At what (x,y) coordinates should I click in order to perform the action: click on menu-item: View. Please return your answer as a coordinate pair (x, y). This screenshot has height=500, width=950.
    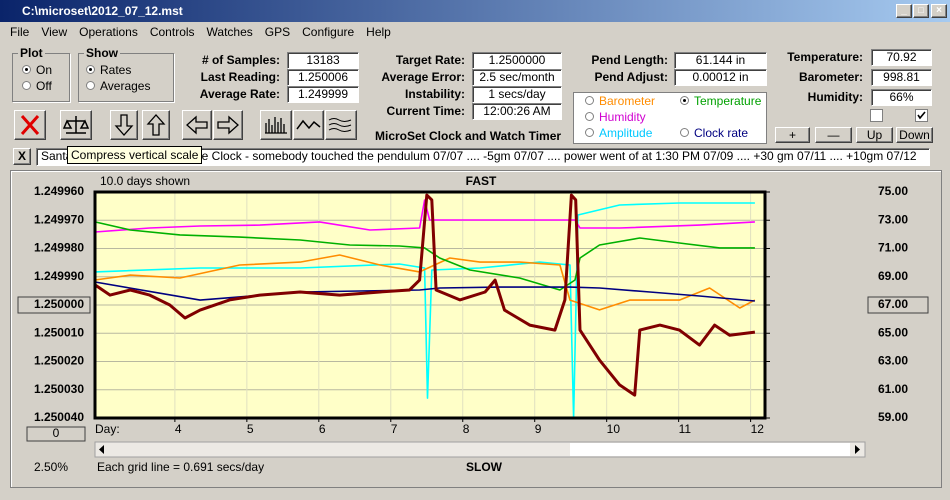
    Looking at the image, I should click on (54, 32).